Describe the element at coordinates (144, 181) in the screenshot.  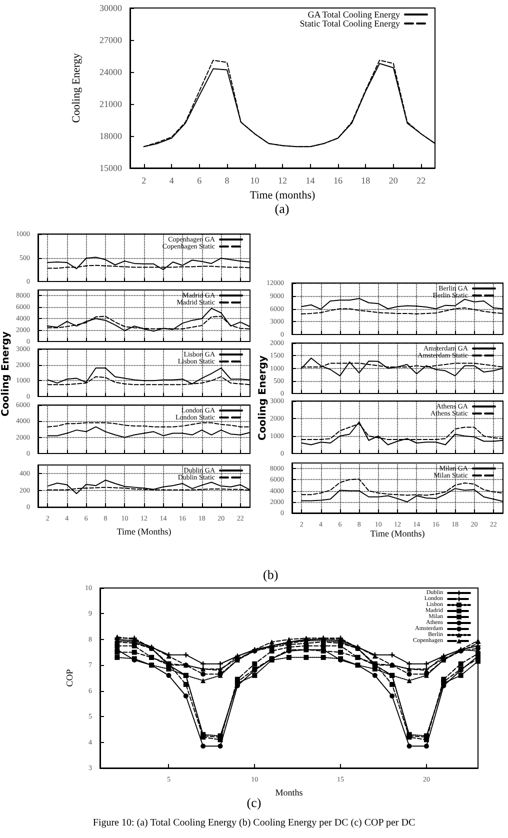
I see `x-tick-label: 2` at that location.